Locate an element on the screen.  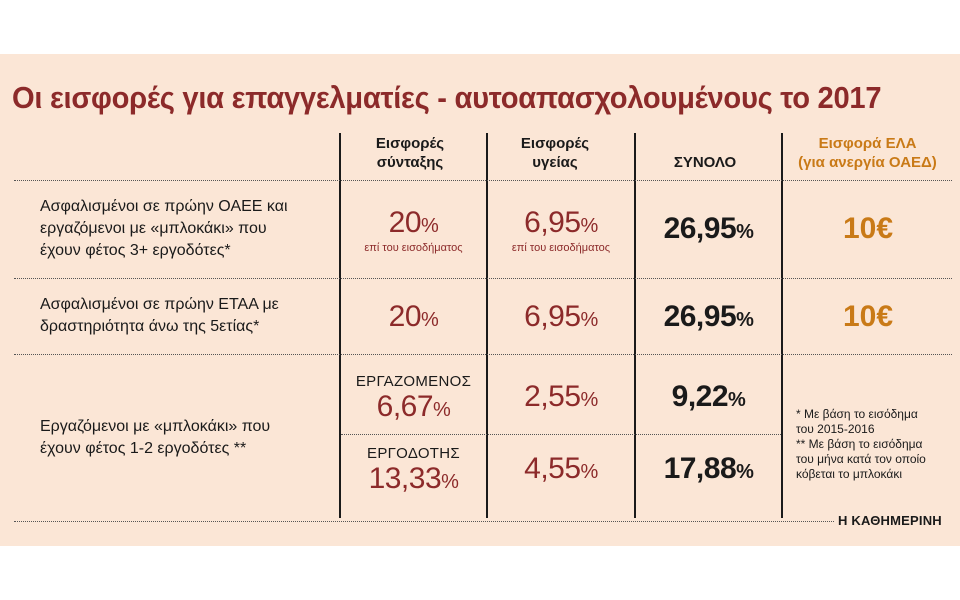
source-separator is located at coordinates (424, 521).